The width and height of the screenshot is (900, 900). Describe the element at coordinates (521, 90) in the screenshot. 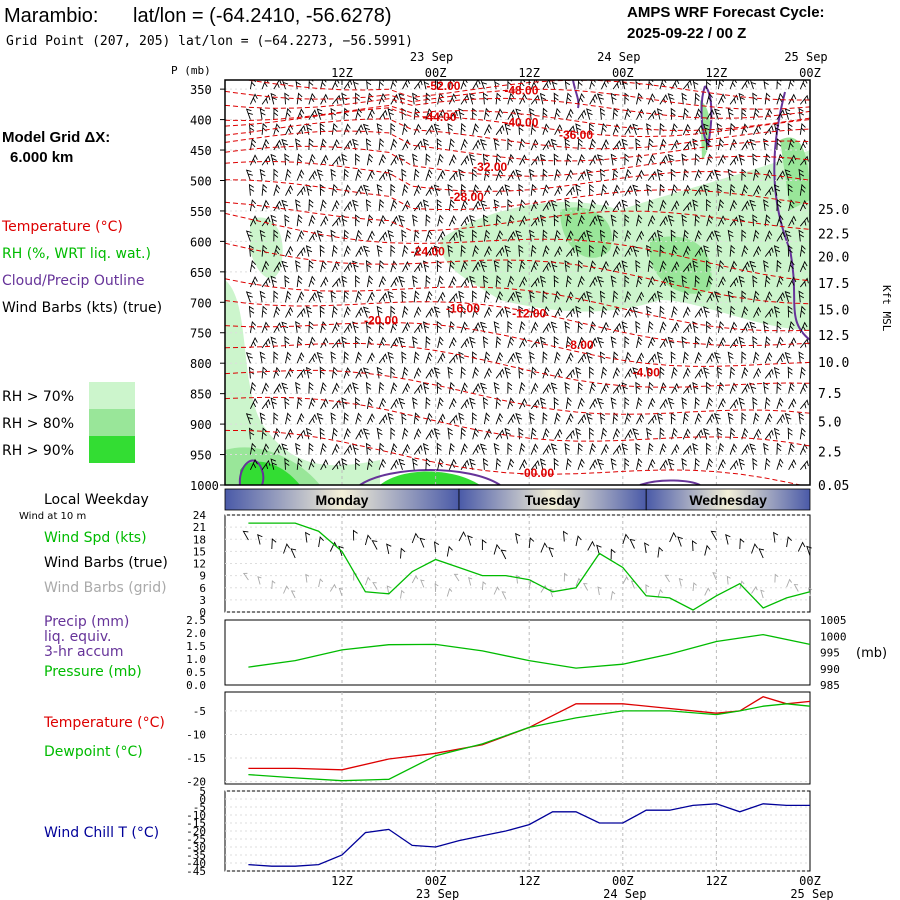

I see `temperature-contour-label: -48.00` at that location.